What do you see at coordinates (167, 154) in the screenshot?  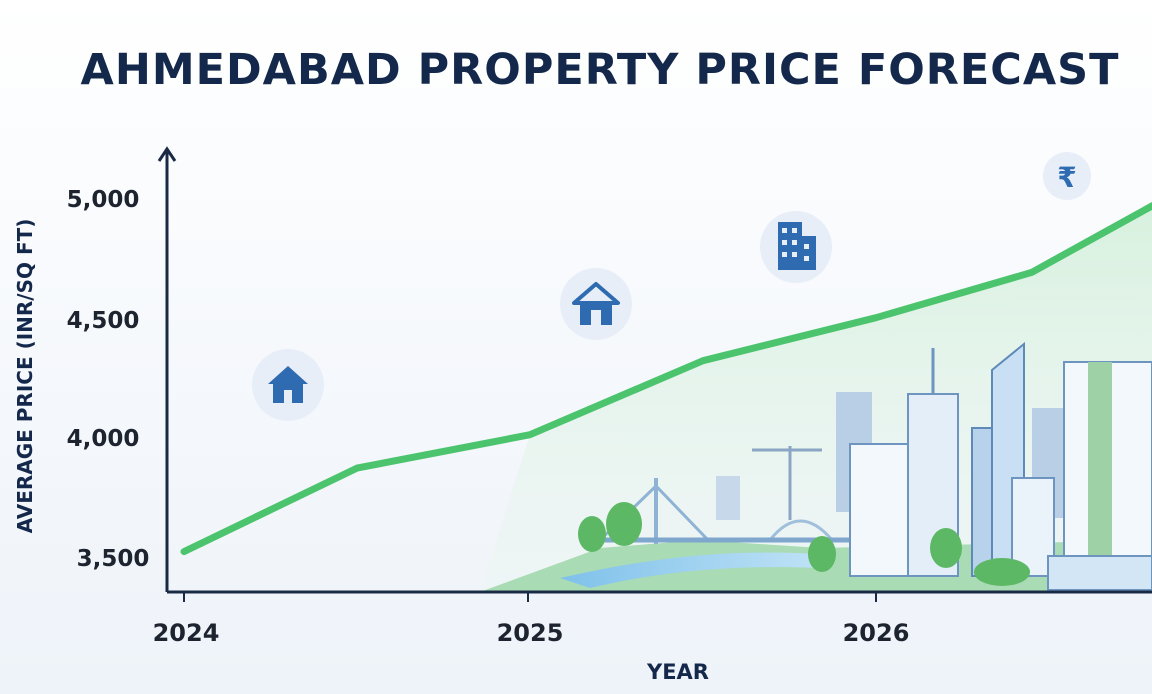 I see `y-axis-arrow` at bounding box center [167, 154].